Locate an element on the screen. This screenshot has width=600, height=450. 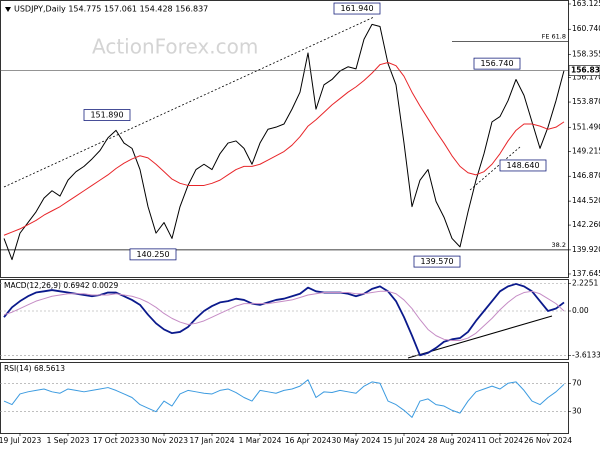
y-tick-label: 151.490 is located at coordinates (586, 126).